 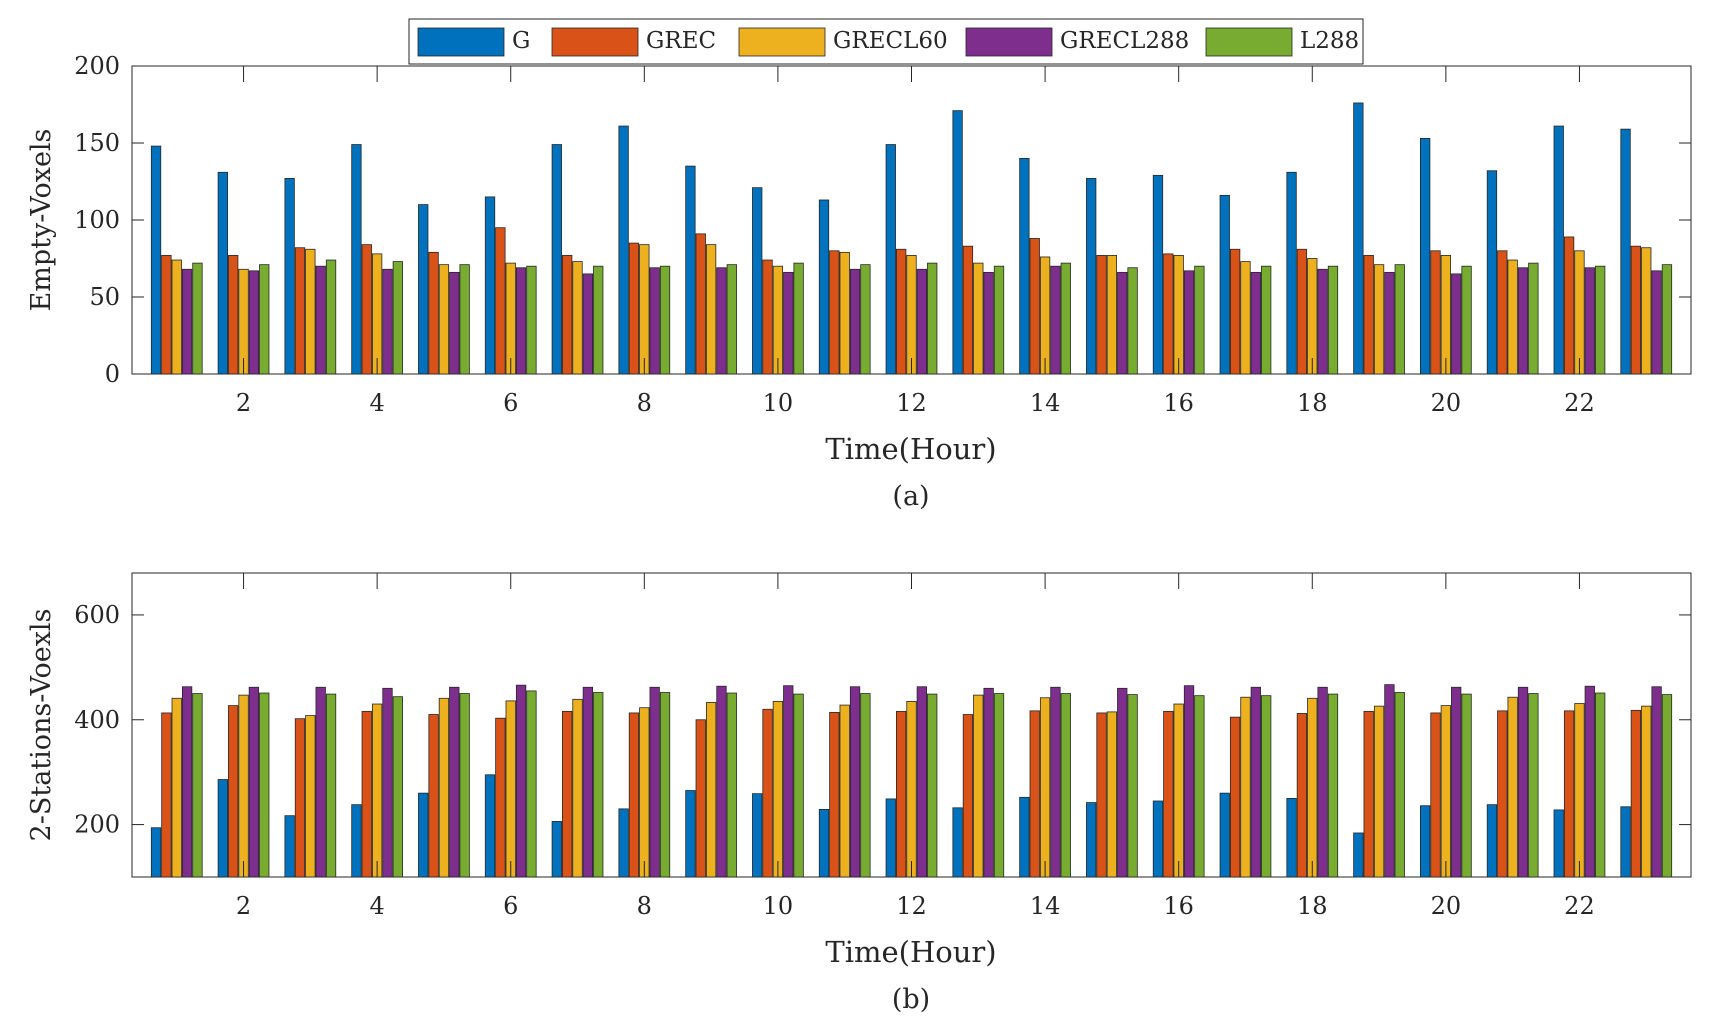 I want to click on panel-b-ylabel: 2-Stations-Voexls, so click(x=41, y=725).